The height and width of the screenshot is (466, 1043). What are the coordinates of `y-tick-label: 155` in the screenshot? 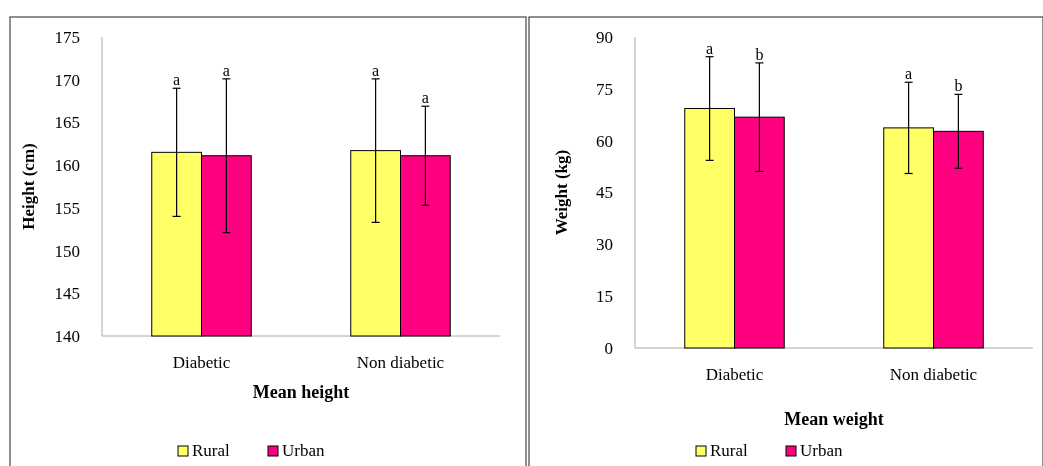 It's located at (67, 208).